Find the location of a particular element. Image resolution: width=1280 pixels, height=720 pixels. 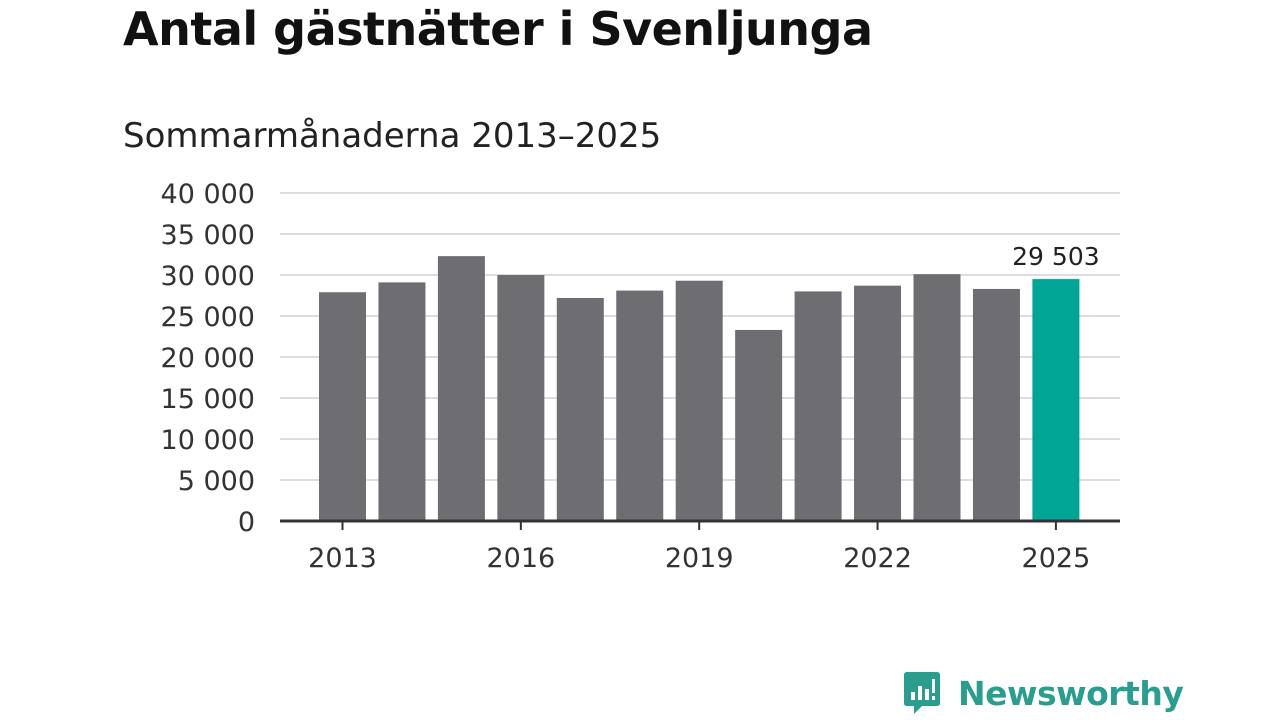

newsworthy-logo-icon is located at coordinates (922, 693).